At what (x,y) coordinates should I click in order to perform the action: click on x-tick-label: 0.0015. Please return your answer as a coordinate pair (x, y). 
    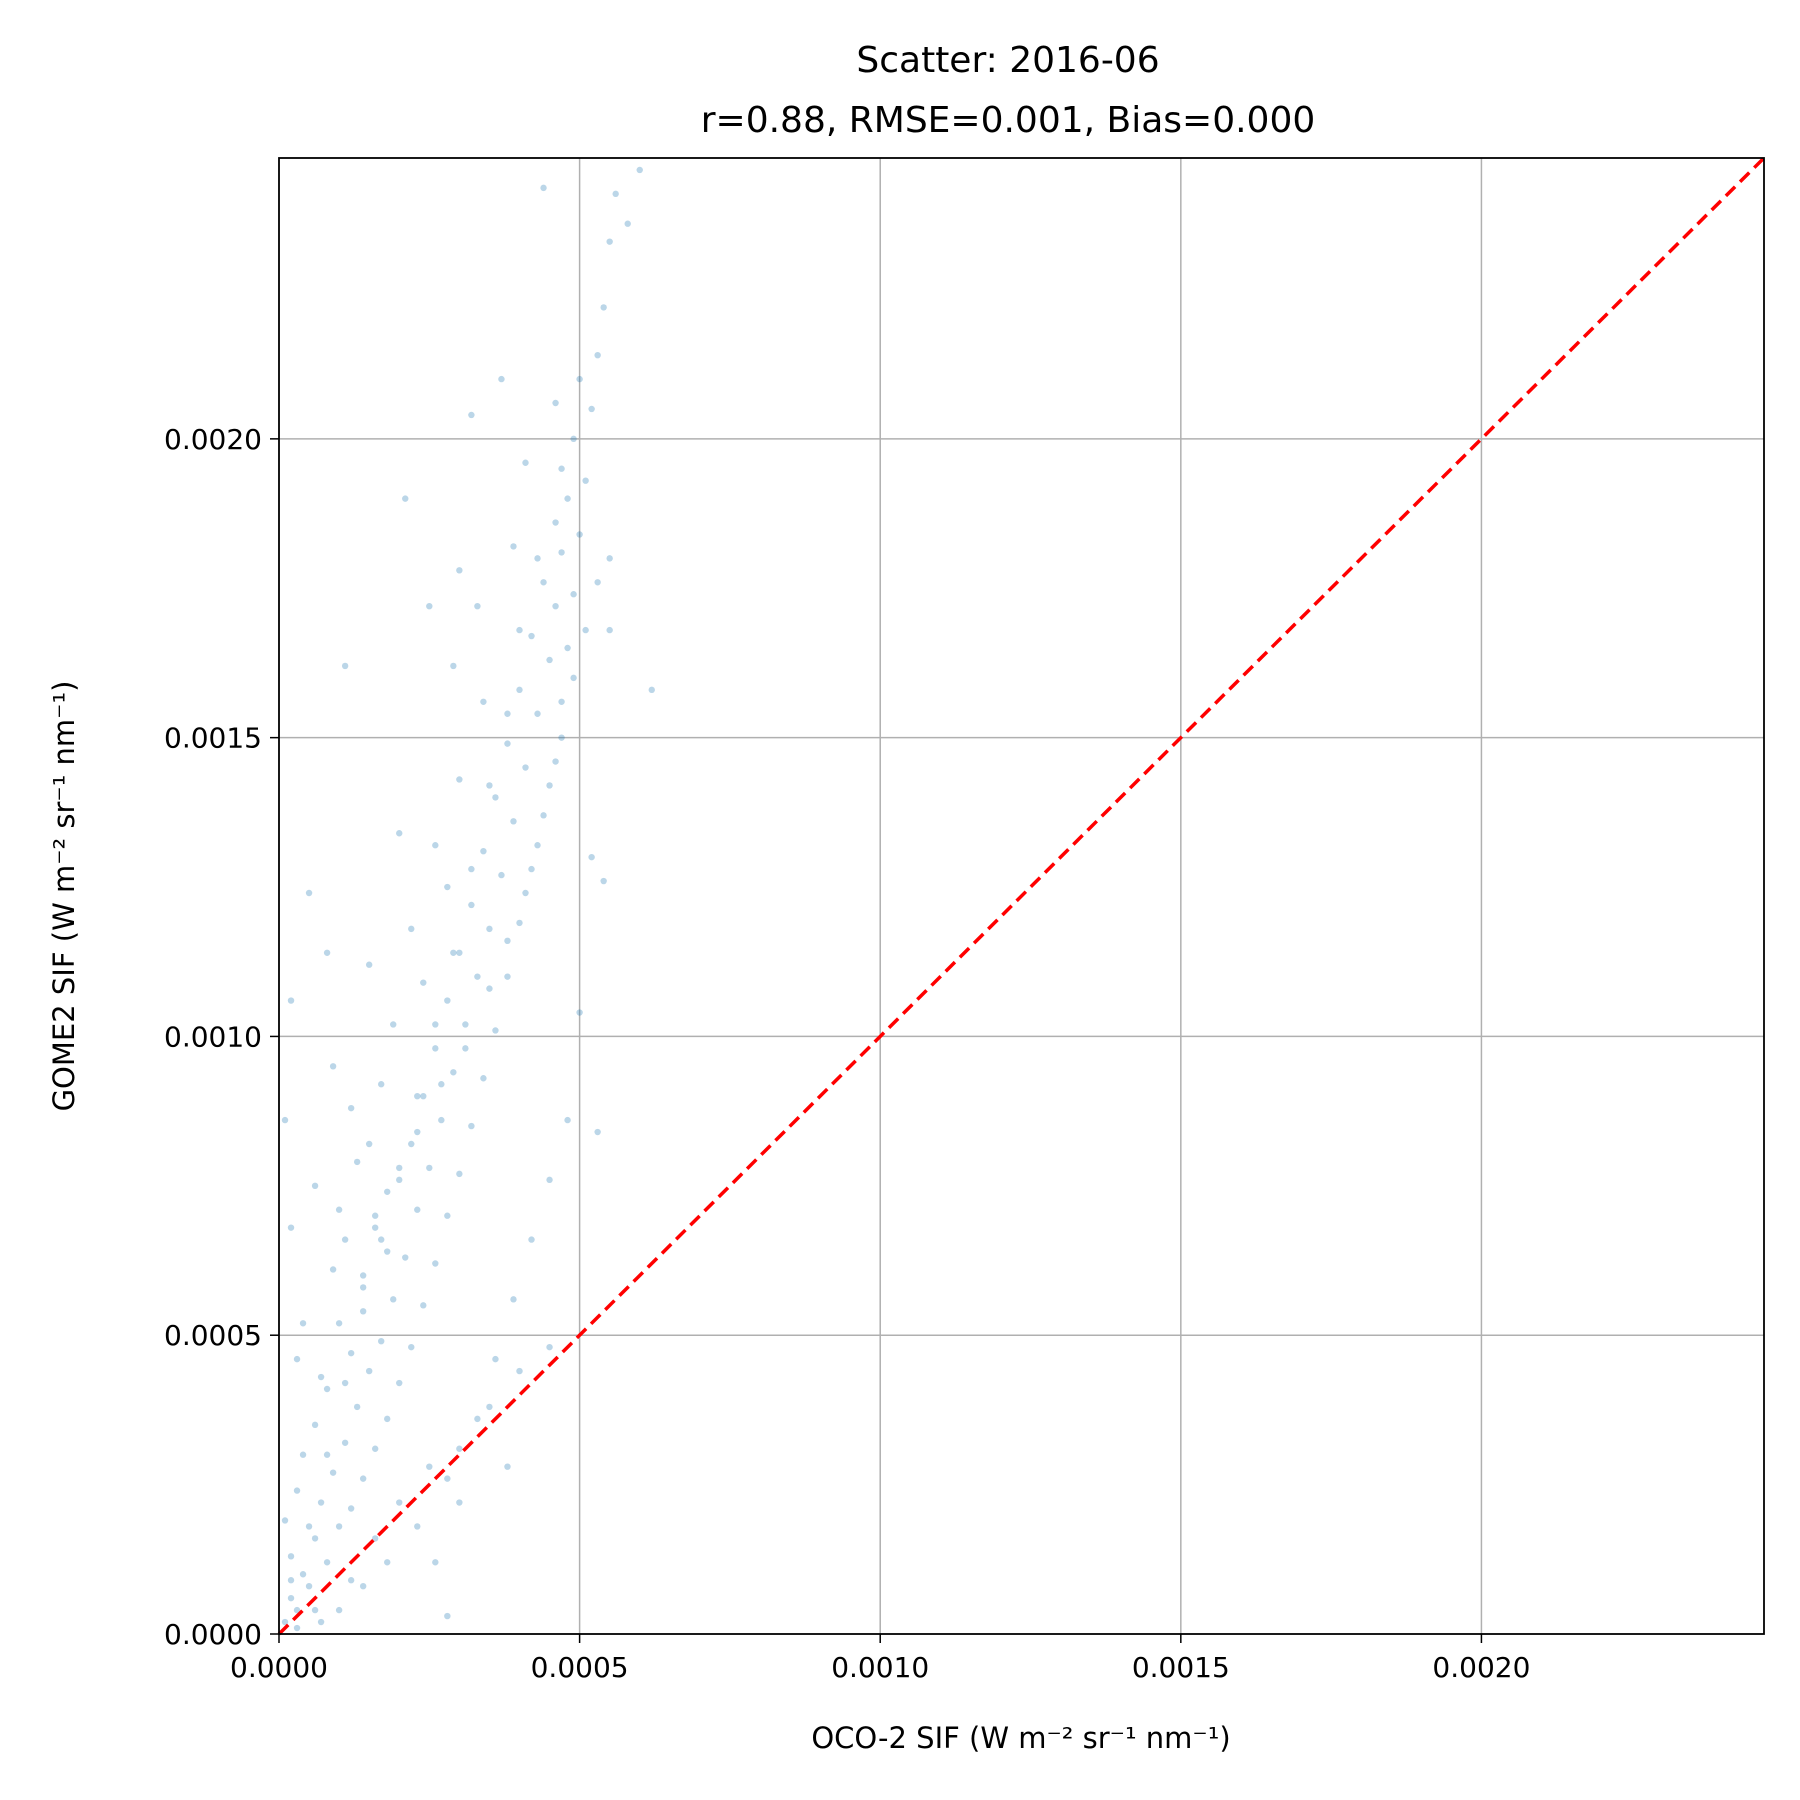
    Looking at the image, I should click on (1181, 1667).